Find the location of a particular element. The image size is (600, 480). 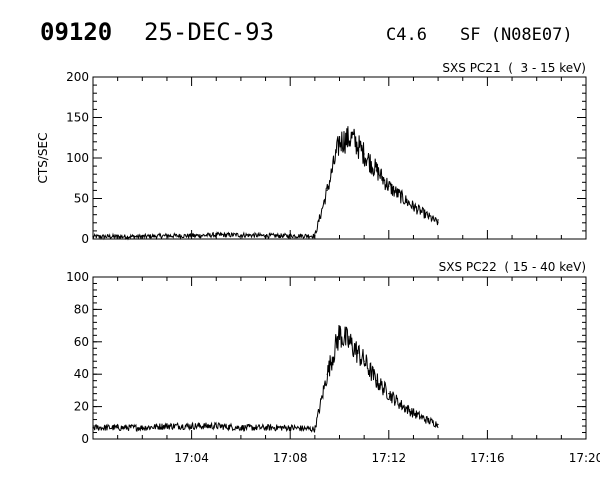

goes-class: C4.6 is located at coordinates (406, 35).